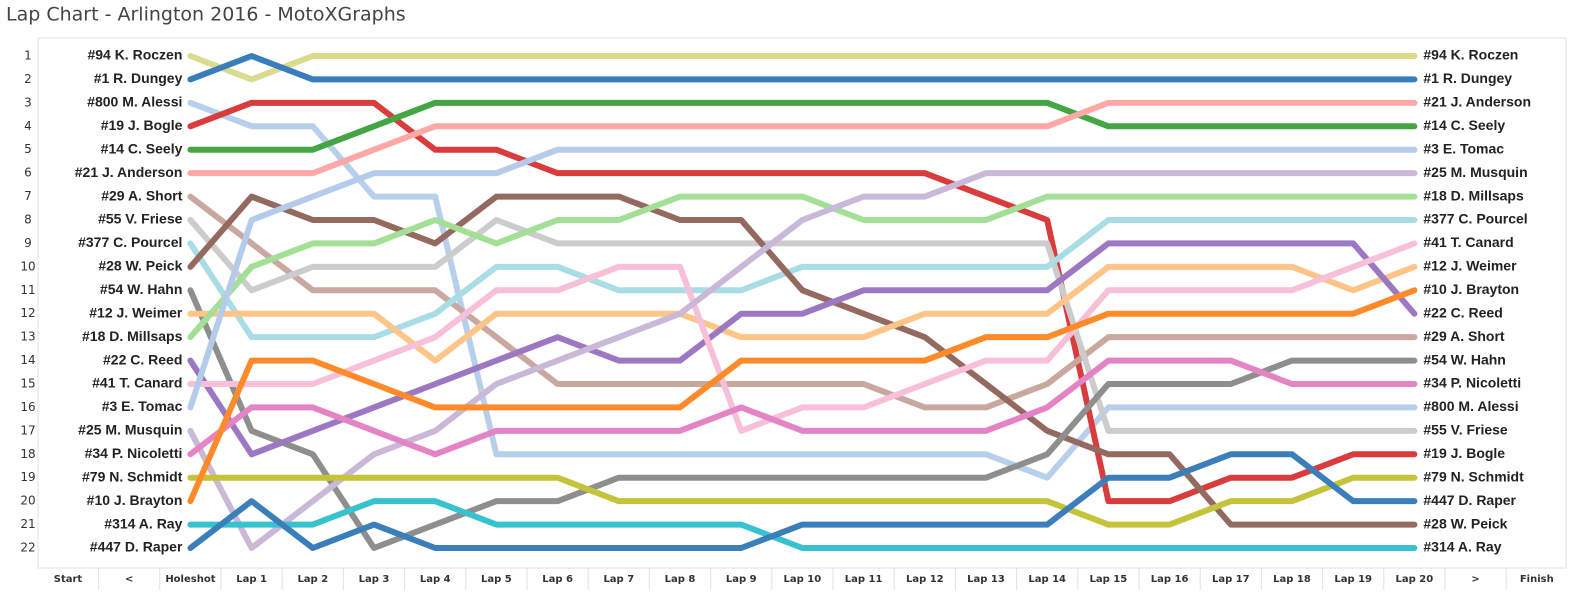 The height and width of the screenshot is (609, 1587). Describe the element at coordinates (27, 266) in the screenshot. I see `y-tick-label: 10` at that location.